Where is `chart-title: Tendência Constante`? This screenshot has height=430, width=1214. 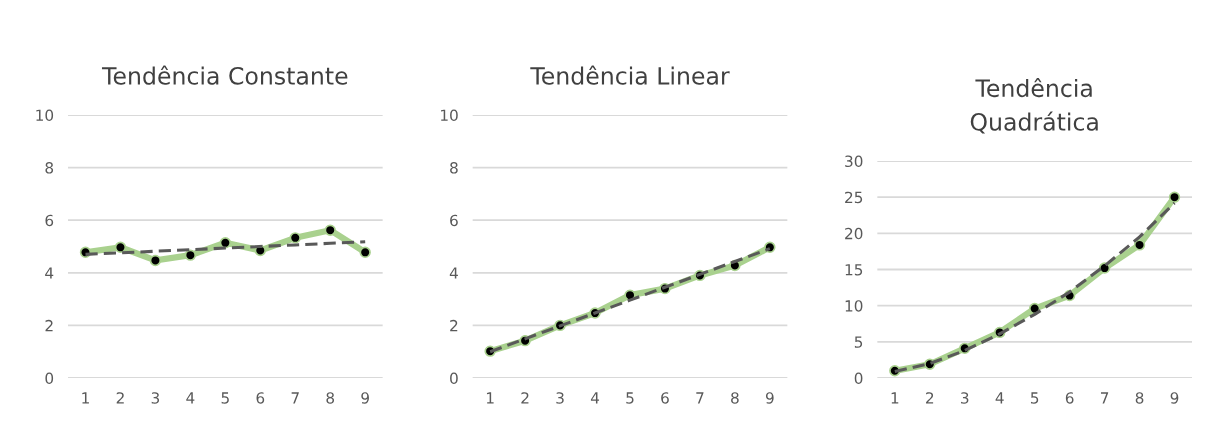
chart-title: Tendência Constante is located at coordinates (224, 75).